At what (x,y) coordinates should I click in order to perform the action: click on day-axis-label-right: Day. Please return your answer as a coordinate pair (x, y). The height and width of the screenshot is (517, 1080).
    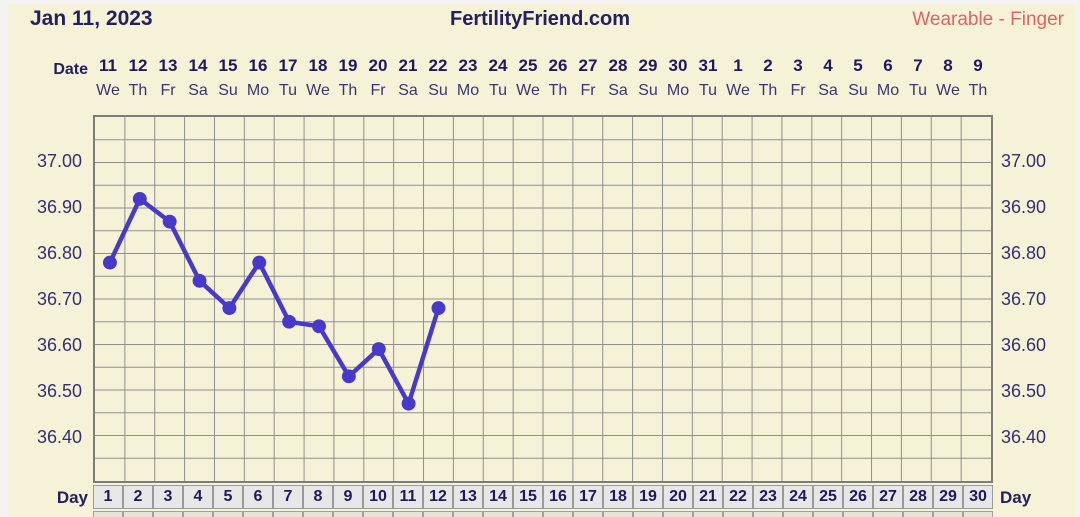
    Looking at the image, I should click on (1016, 497).